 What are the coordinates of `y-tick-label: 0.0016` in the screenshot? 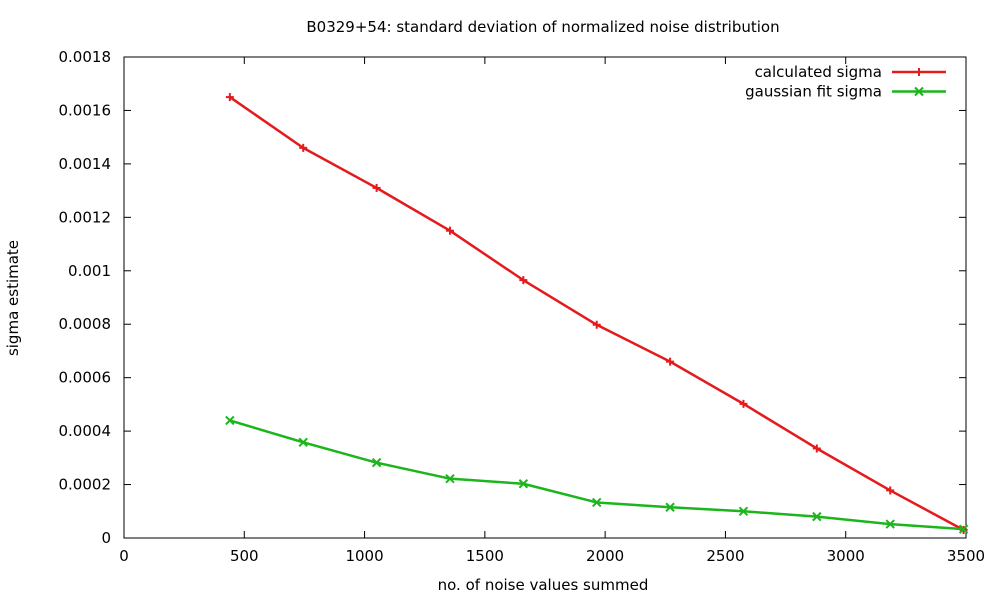 It's located at (85, 110).